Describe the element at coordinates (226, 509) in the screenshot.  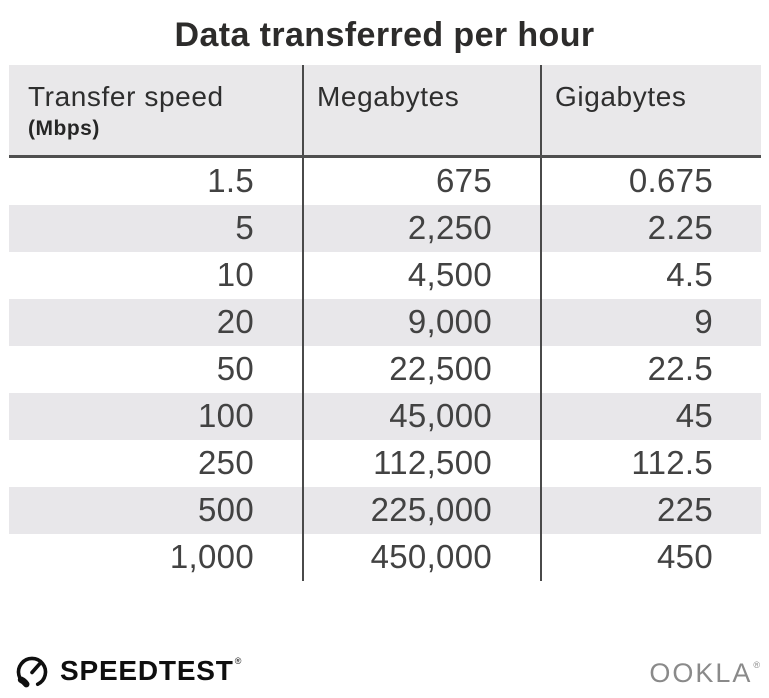
I see `table-cell: 500` at that location.